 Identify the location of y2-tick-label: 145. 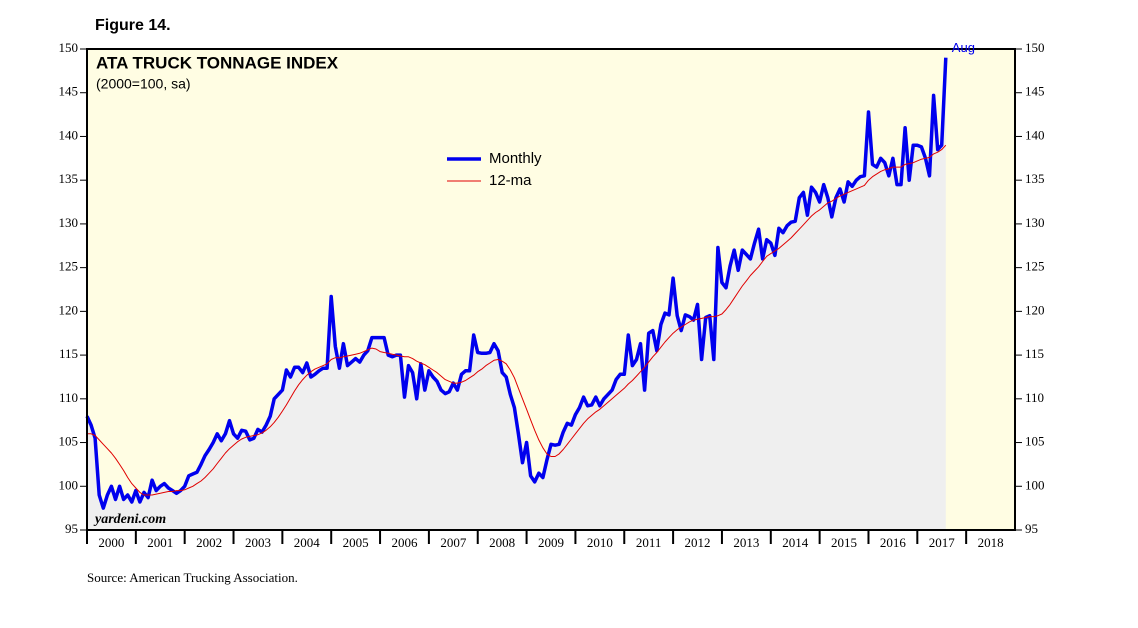
(1035, 91).